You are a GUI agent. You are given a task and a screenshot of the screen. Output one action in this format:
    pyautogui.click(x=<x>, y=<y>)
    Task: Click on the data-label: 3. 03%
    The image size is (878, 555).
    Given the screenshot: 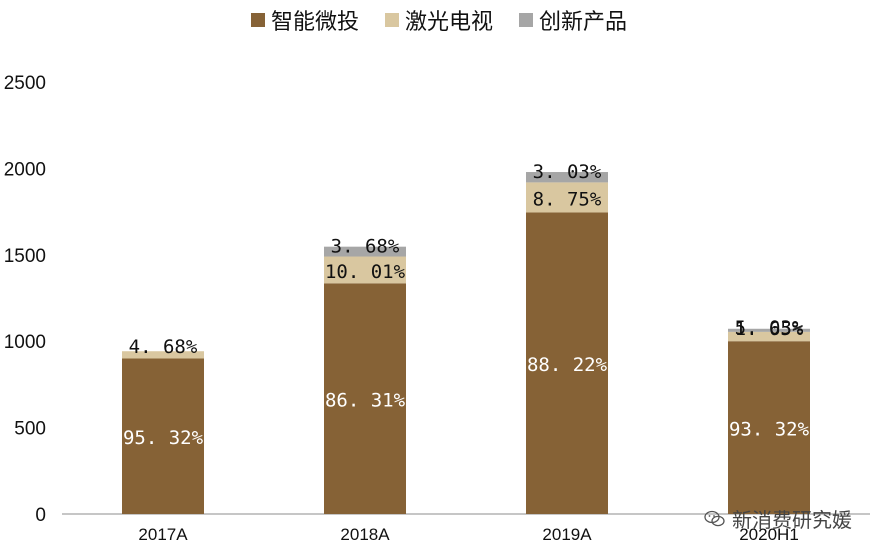 What is the action you would take?
    pyautogui.click(x=567, y=172)
    